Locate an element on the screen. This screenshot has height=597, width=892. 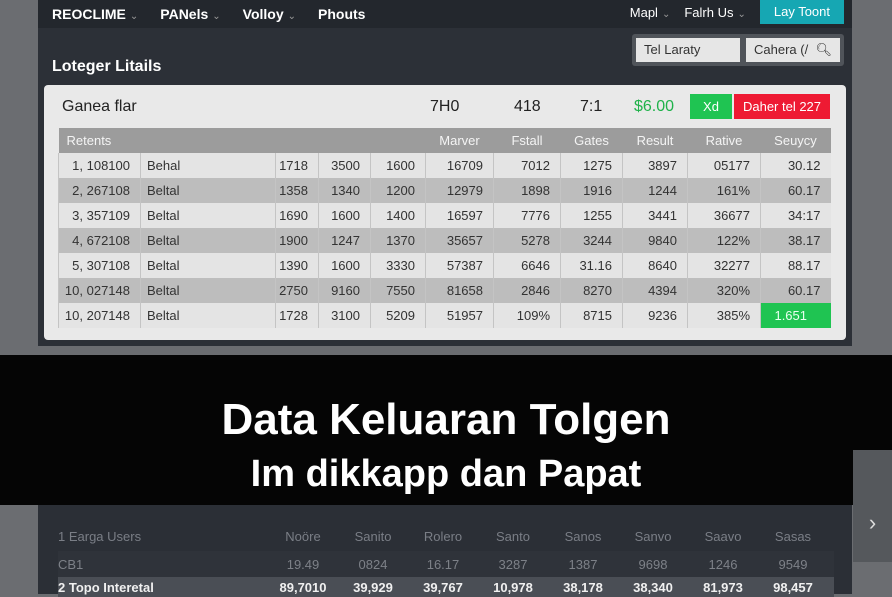
row-value: 89,7010 is located at coordinates (303, 587).